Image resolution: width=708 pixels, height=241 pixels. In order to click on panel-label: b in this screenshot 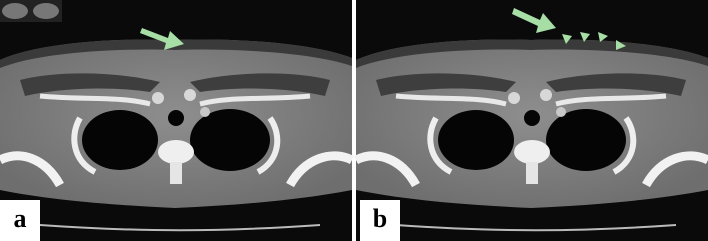, I will do `click(380, 218)`.